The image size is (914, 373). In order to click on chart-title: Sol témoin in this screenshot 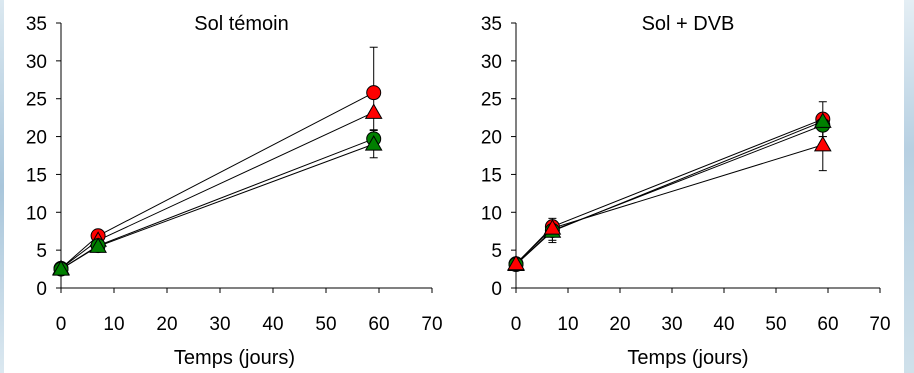, I will do `click(241, 24)`.